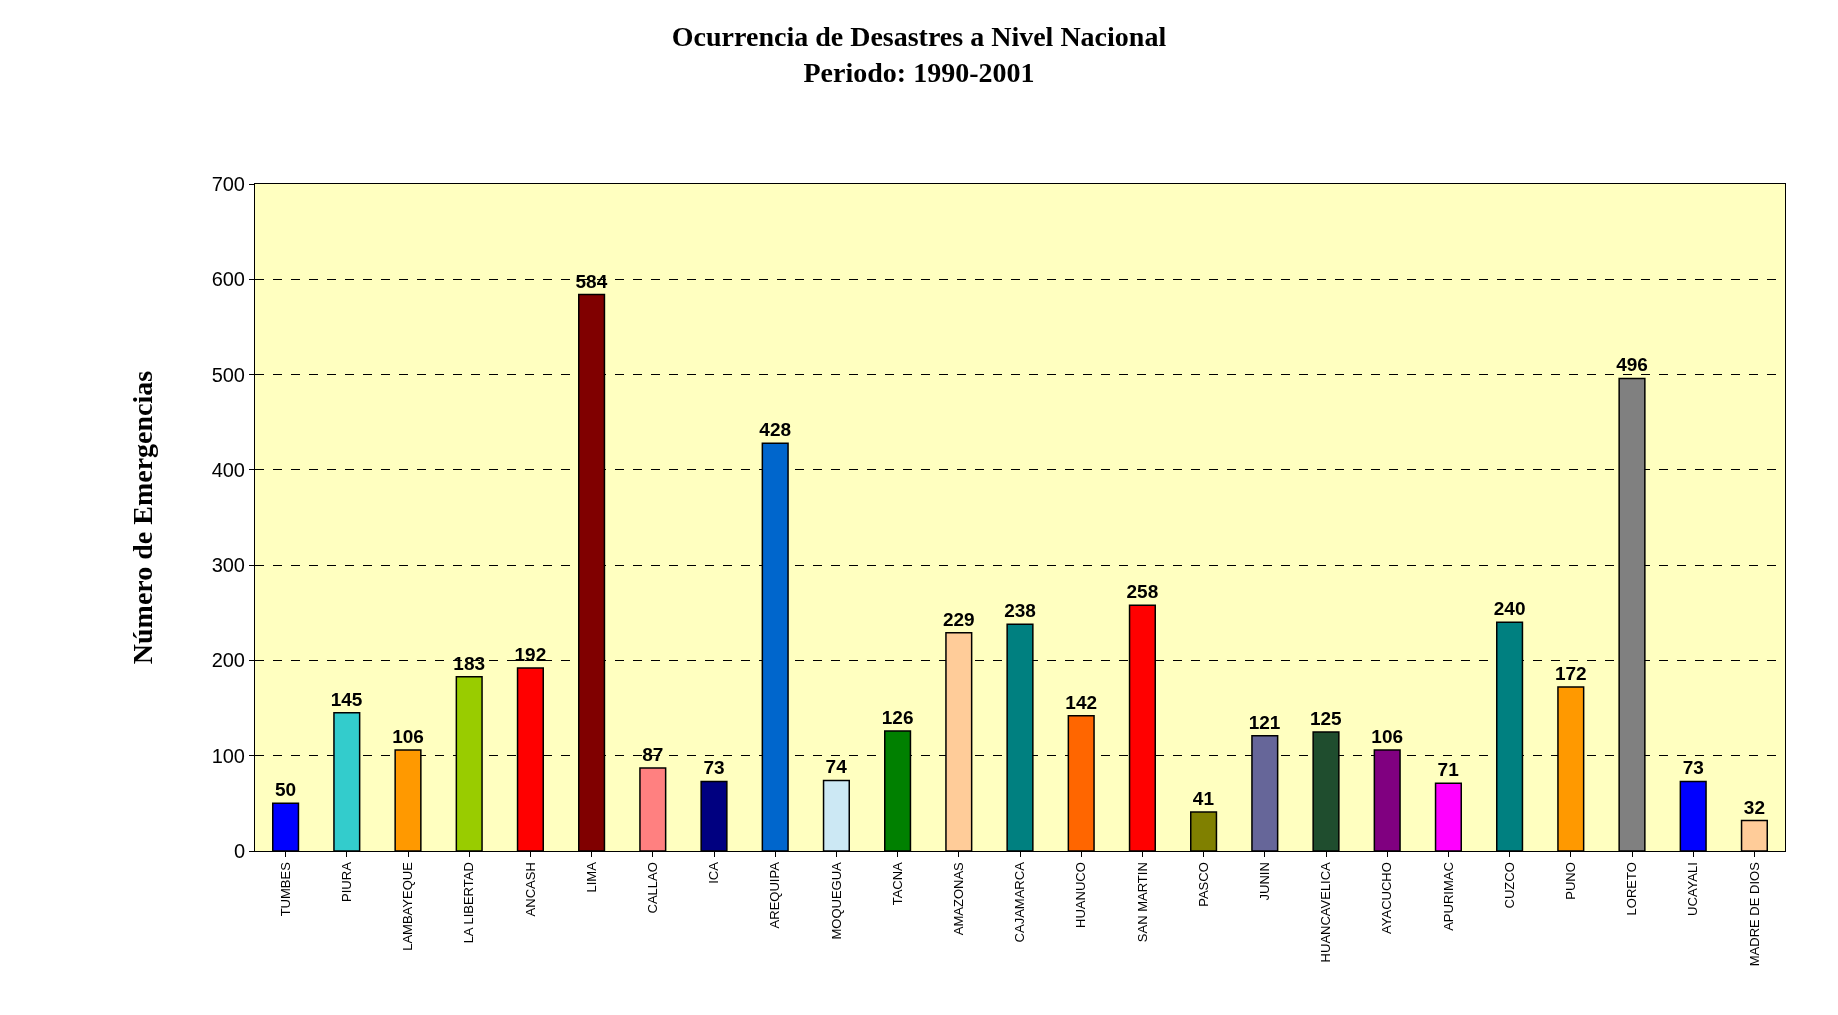 The width and height of the screenshot is (1838, 1015). I want to click on data-label: 258, so click(1142, 592).